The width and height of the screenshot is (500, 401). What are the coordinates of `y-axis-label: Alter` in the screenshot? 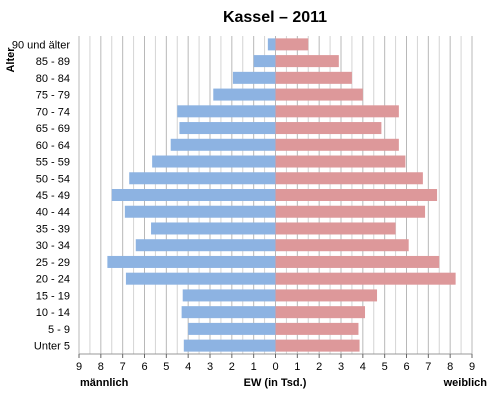 It's located at (11, 60).